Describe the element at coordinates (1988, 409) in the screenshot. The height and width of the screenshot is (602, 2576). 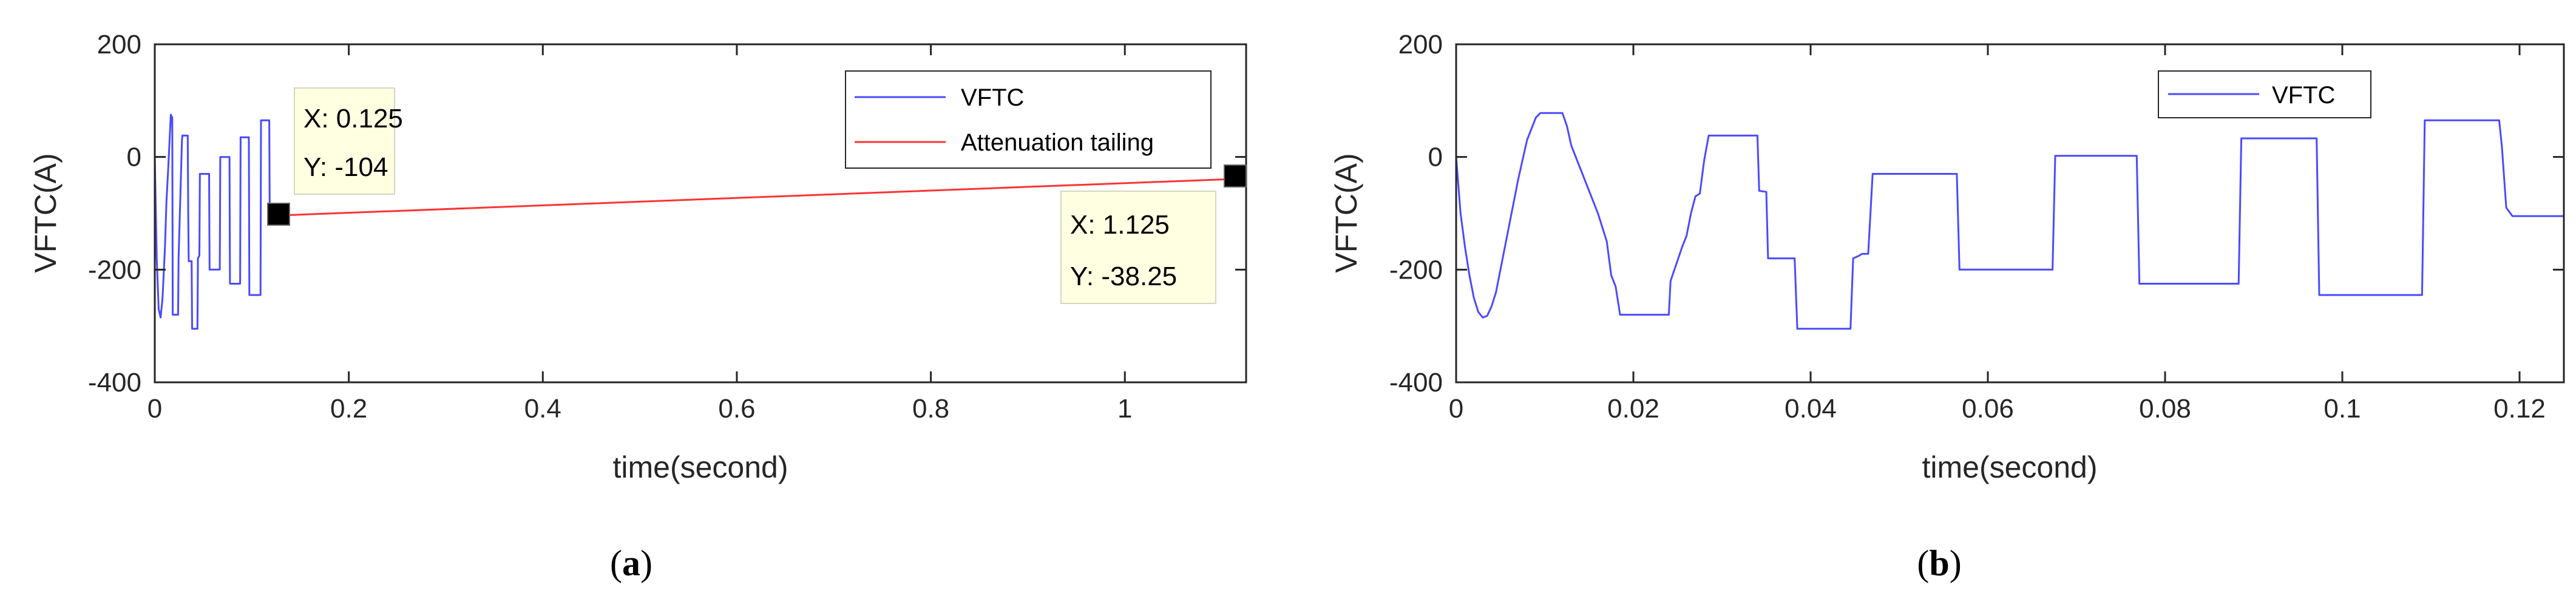
I see `x-tick-label: 0.06` at that location.